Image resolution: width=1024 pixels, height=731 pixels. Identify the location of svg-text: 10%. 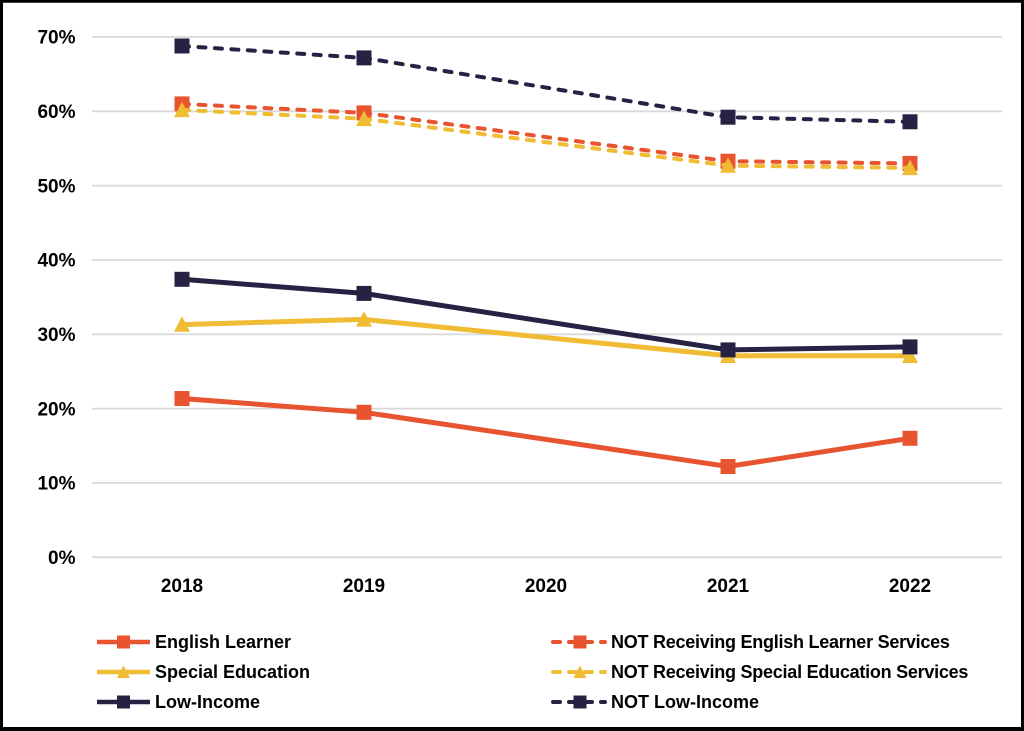
(56, 484).